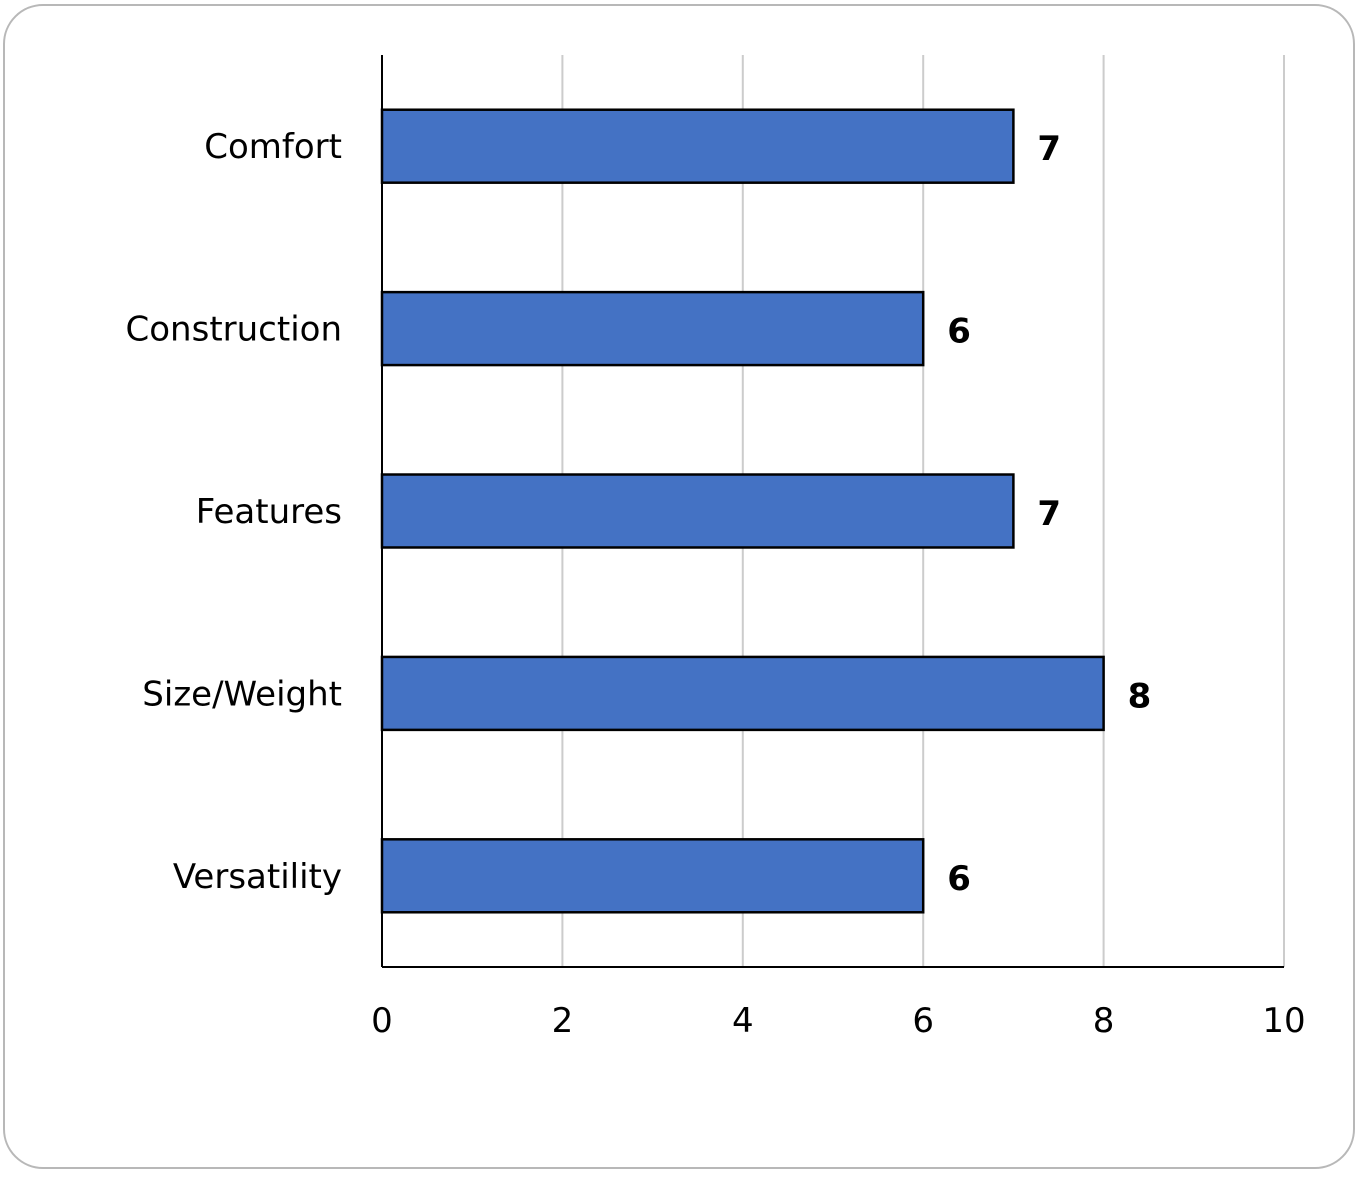 This screenshot has height=1177, width=1361. I want to click on category-label-size-weight: Size/Weight, so click(242, 694).